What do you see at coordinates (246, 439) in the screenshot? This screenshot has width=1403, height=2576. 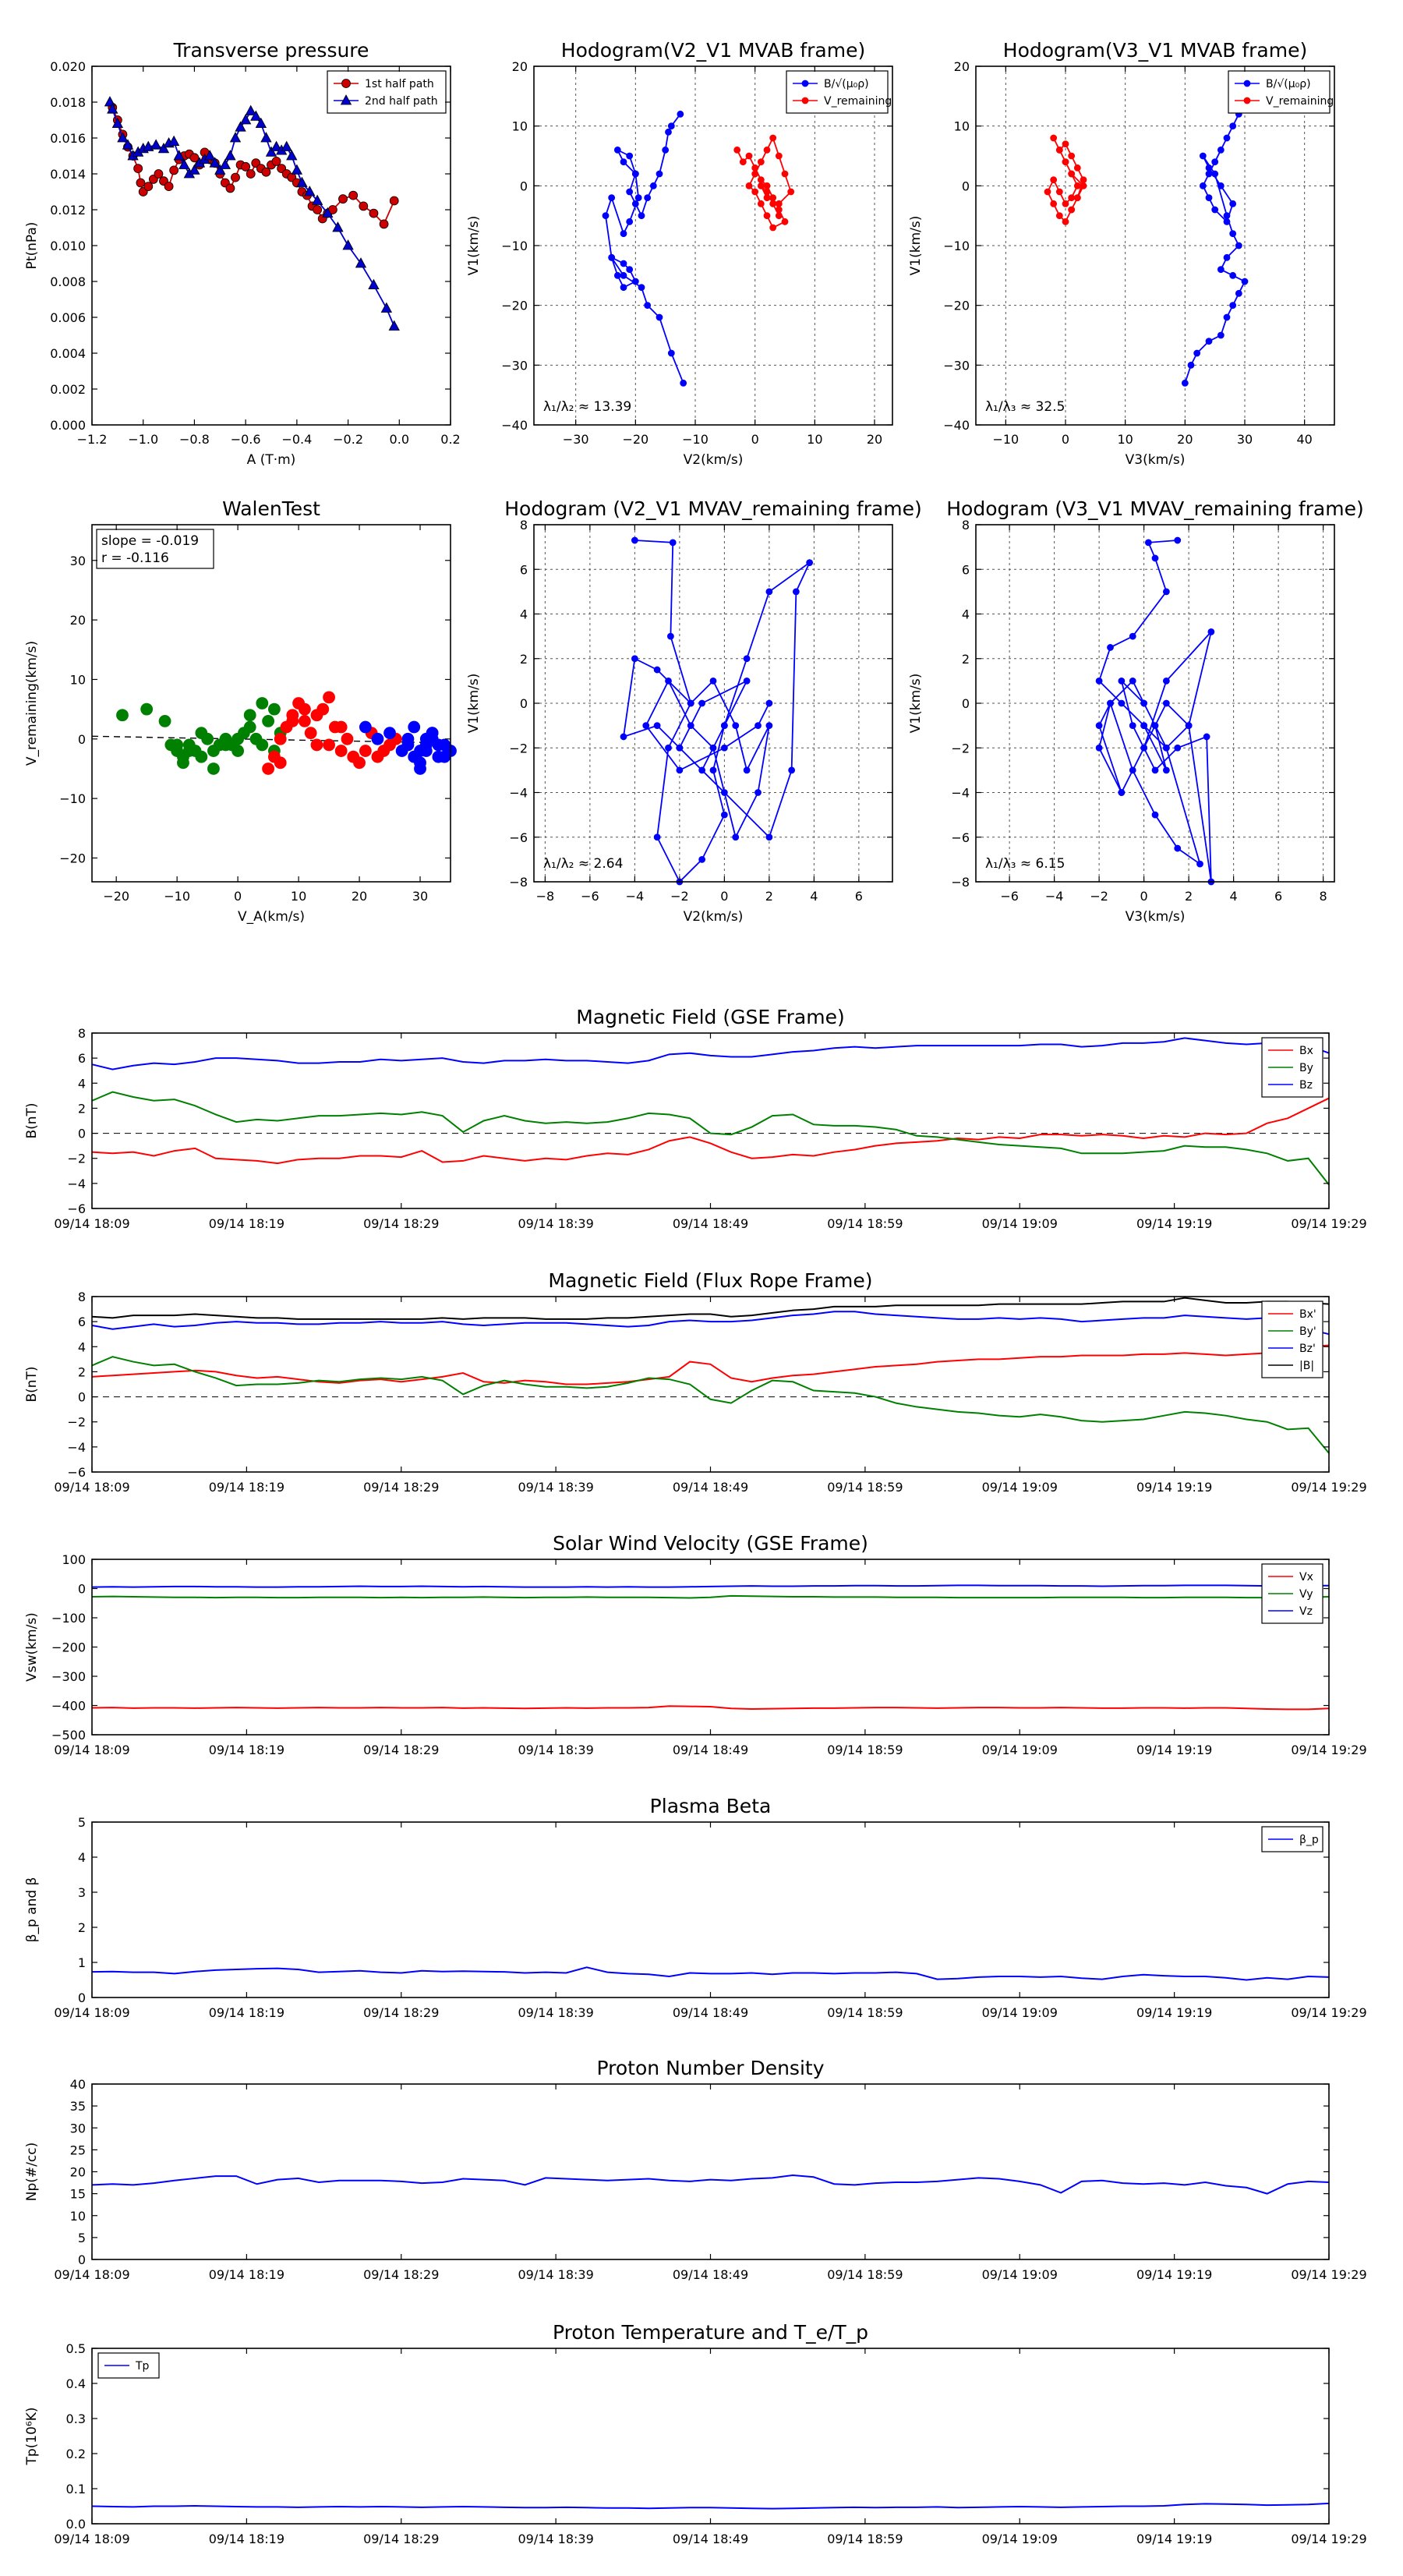 I see `x-tick-label: −0.6` at bounding box center [246, 439].